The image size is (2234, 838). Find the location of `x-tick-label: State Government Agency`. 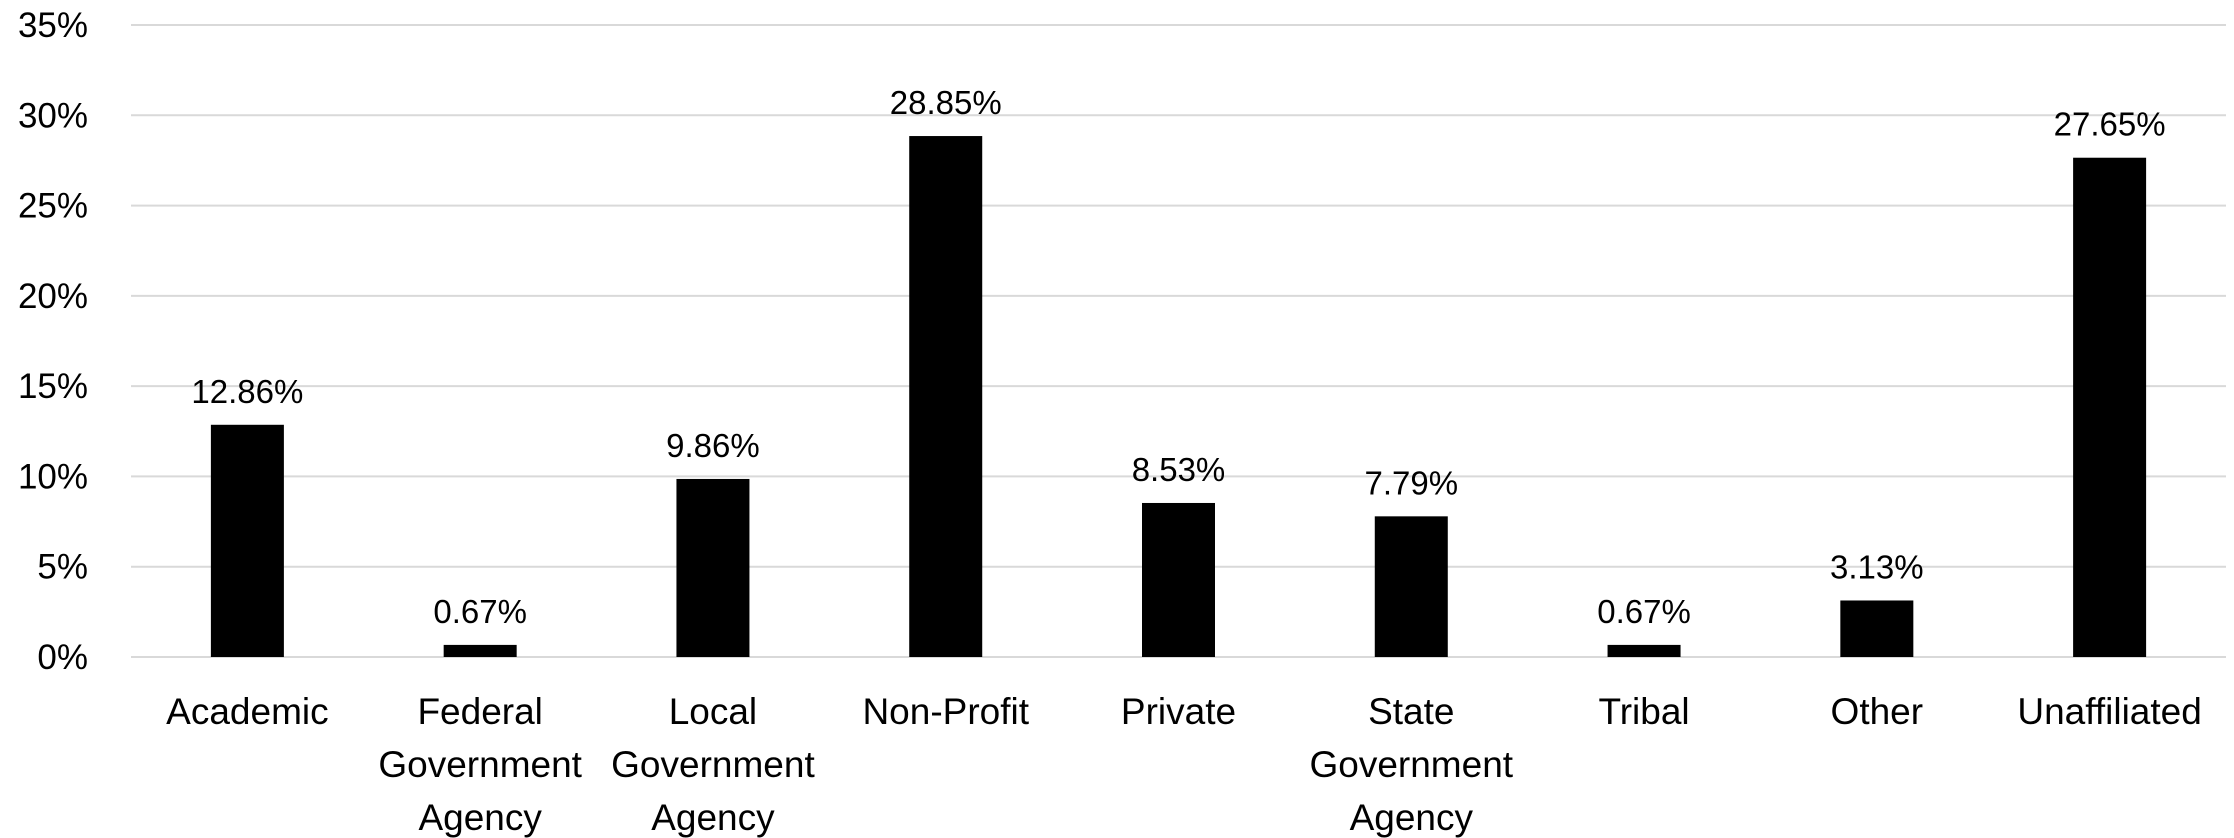

x-tick-label: State Government Agency is located at coordinates (1411, 764).